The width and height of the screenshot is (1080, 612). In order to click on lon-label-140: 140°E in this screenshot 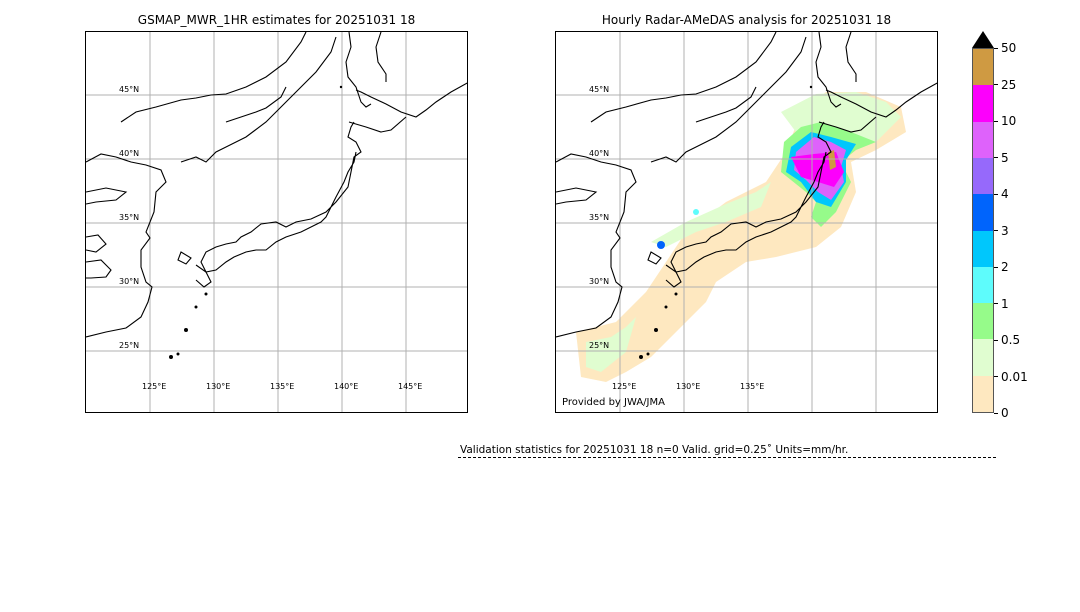, I will do `click(346, 386)`.